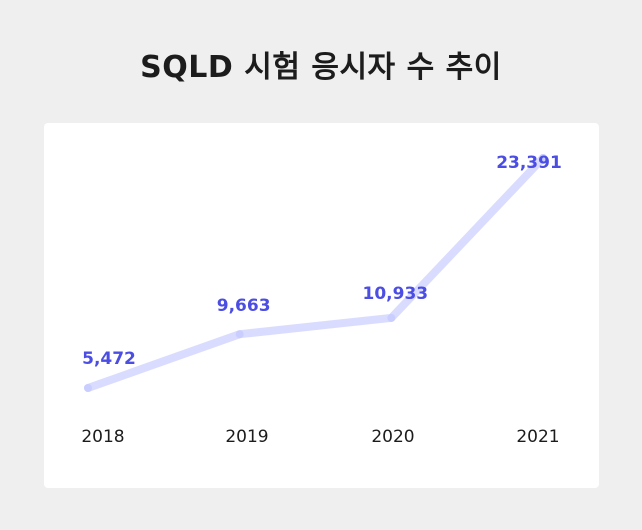 The image size is (642, 530). I want to click on data-point-2020, so click(391, 317).